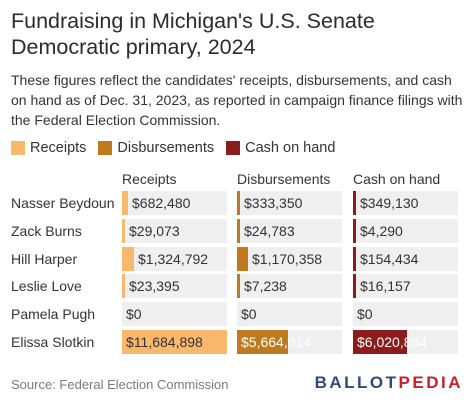 Image resolution: width=474 pixels, height=409 pixels. Describe the element at coordinates (154, 286) in the screenshot. I see `value-label-receipts: $23,395` at that location.